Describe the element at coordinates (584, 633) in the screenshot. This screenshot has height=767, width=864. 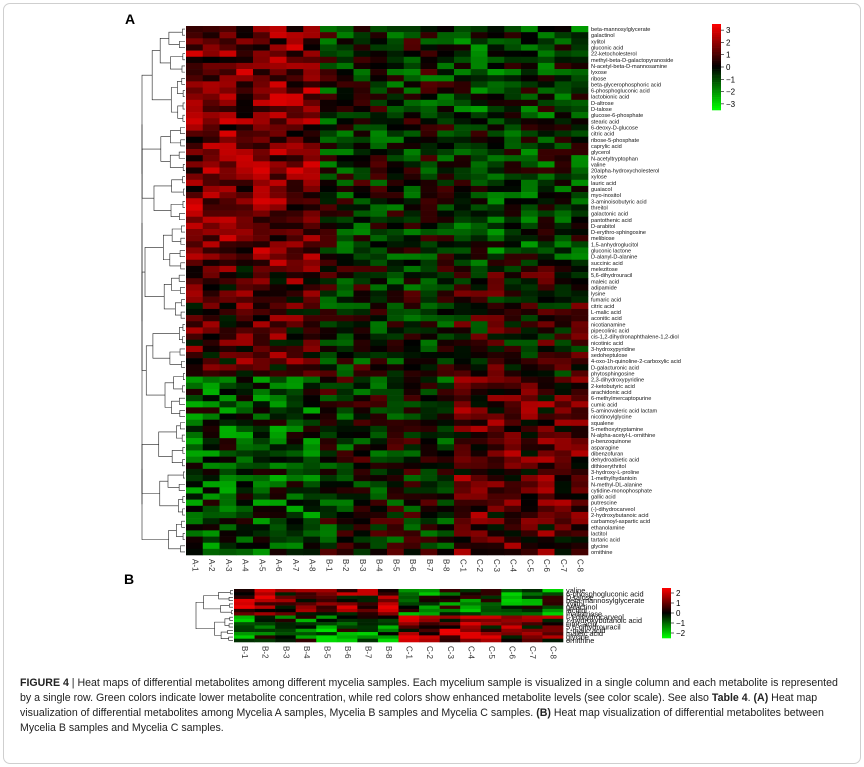
I see `row-label: maleic acid` at that location.